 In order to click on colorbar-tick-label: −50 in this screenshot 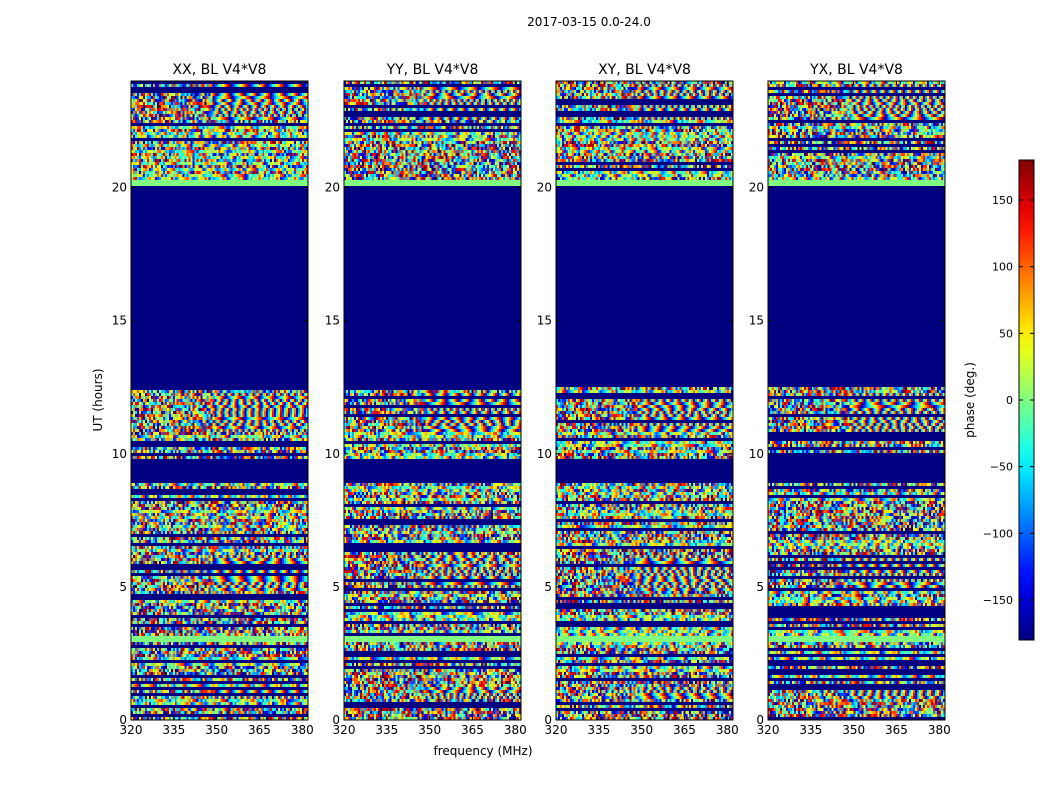, I will do `click(1001, 467)`.